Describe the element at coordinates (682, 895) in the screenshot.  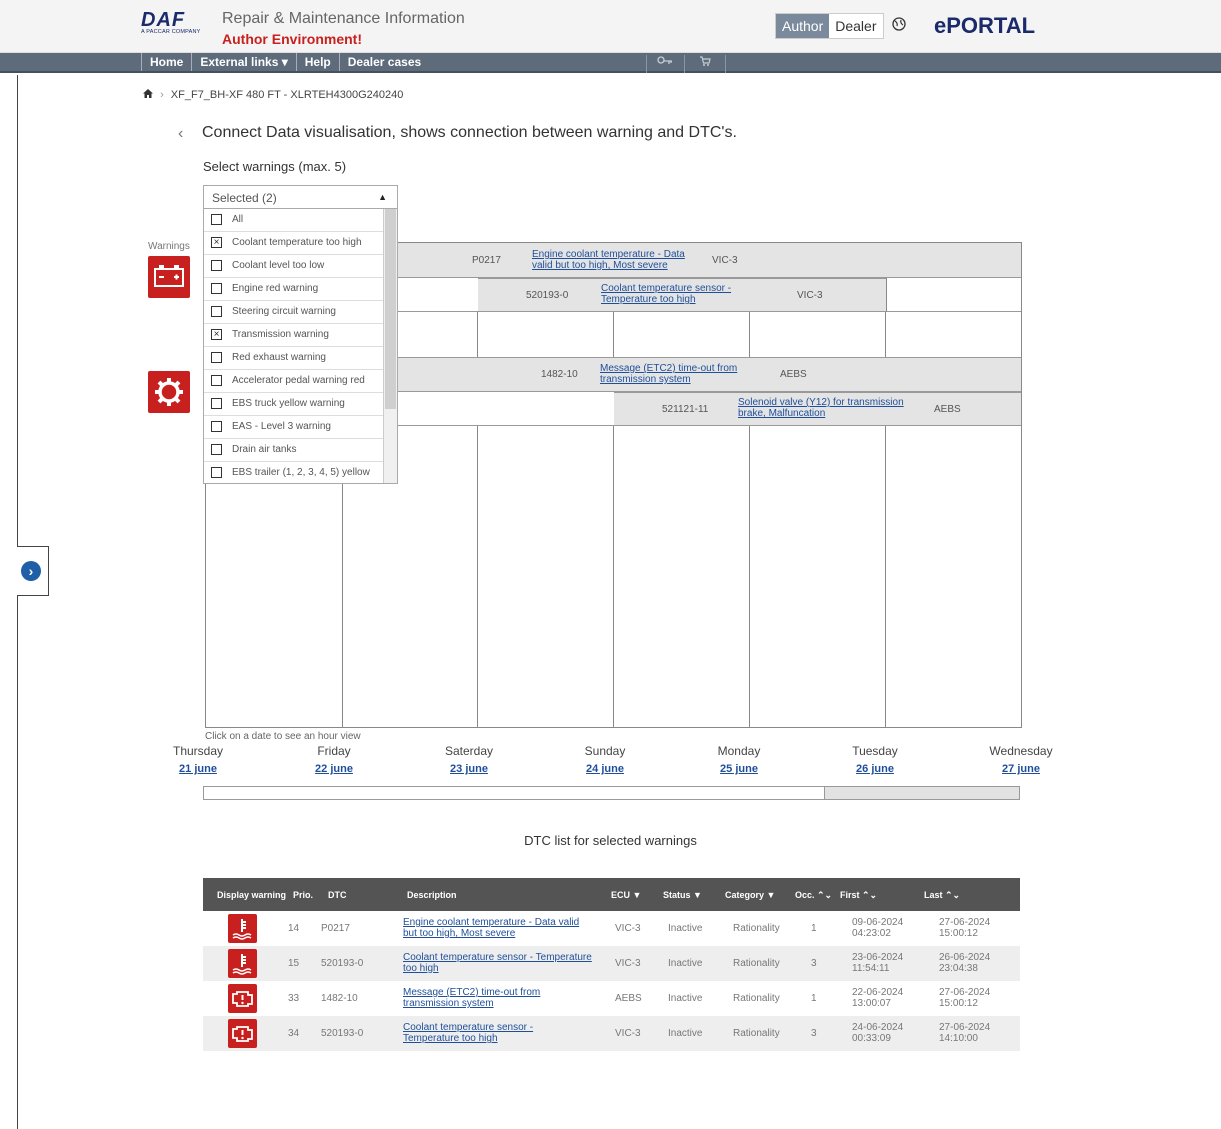
I see `col-status-sort: Status ▼` at that location.